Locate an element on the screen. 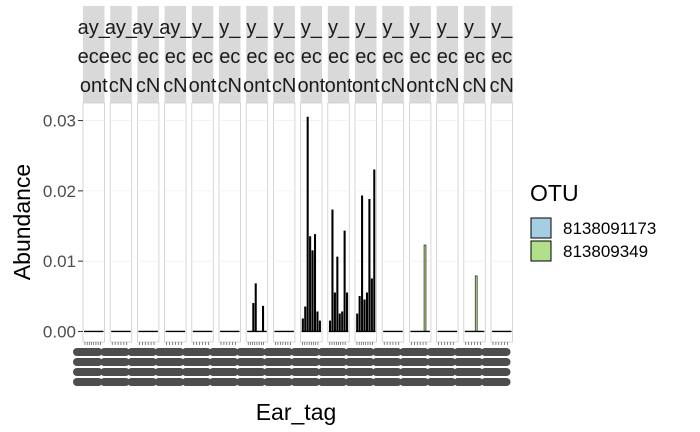 The height and width of the screenshot is (432, 700). y-axis-title: Abundance is located at coordinates (22, 222).